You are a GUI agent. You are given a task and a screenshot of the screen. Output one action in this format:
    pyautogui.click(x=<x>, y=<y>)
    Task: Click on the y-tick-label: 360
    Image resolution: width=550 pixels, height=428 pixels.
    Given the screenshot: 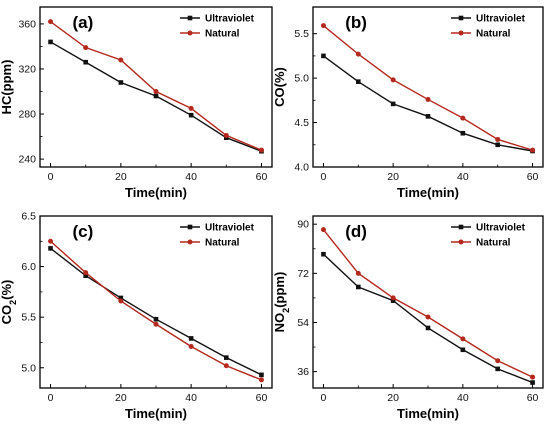 What is the action you would take?
    pyautogui.click(x=27, y=24)
    